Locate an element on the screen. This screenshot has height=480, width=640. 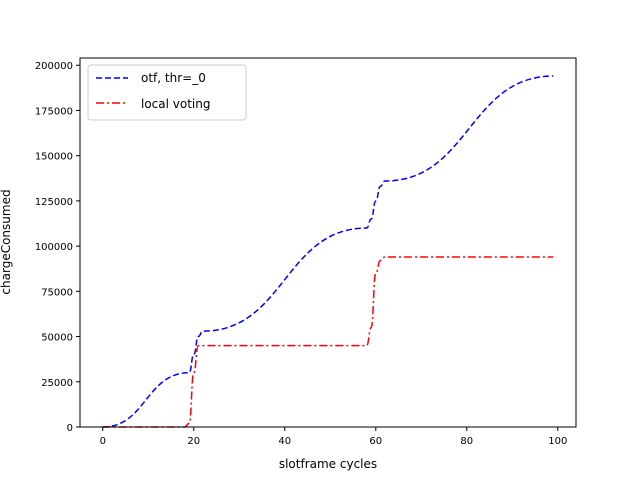
y-tick-label: 125000 is located at coordinates (54, 202).